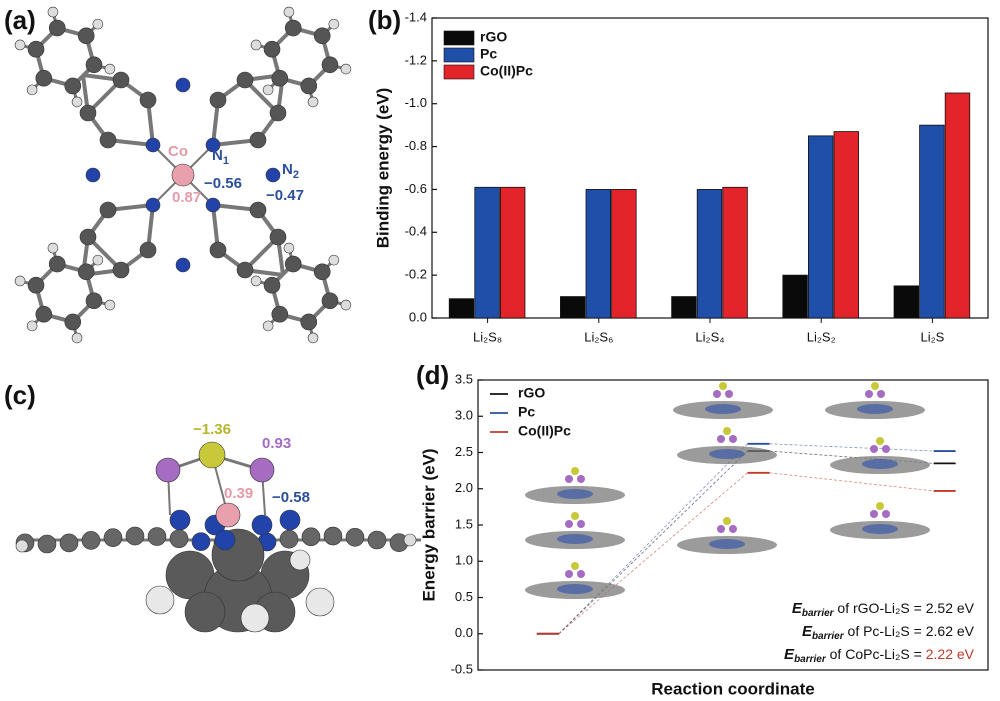 The width and height of the screenshot is (1000, 701). I want to click on y-tick-label: 1.0, so click(464, 560).